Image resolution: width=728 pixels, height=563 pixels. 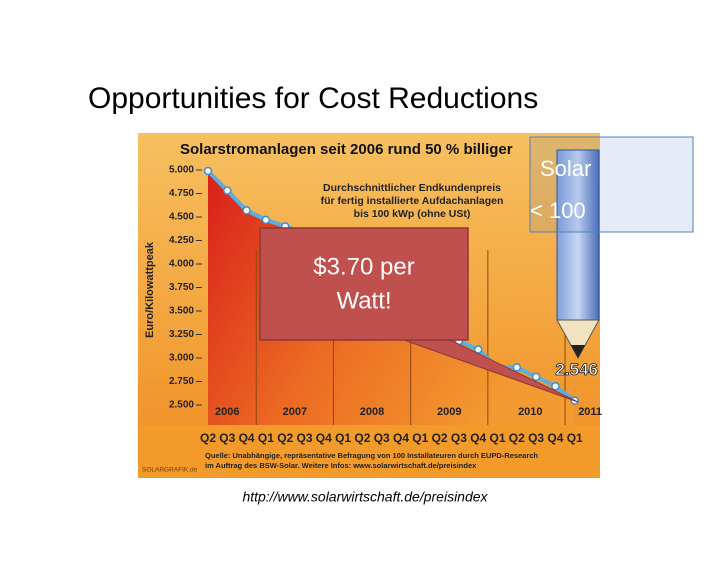 What do you see at coordinates (181, 311) in the screenshot?
I see `y-tick-label: 3.500` at bounding box center [181, 311].